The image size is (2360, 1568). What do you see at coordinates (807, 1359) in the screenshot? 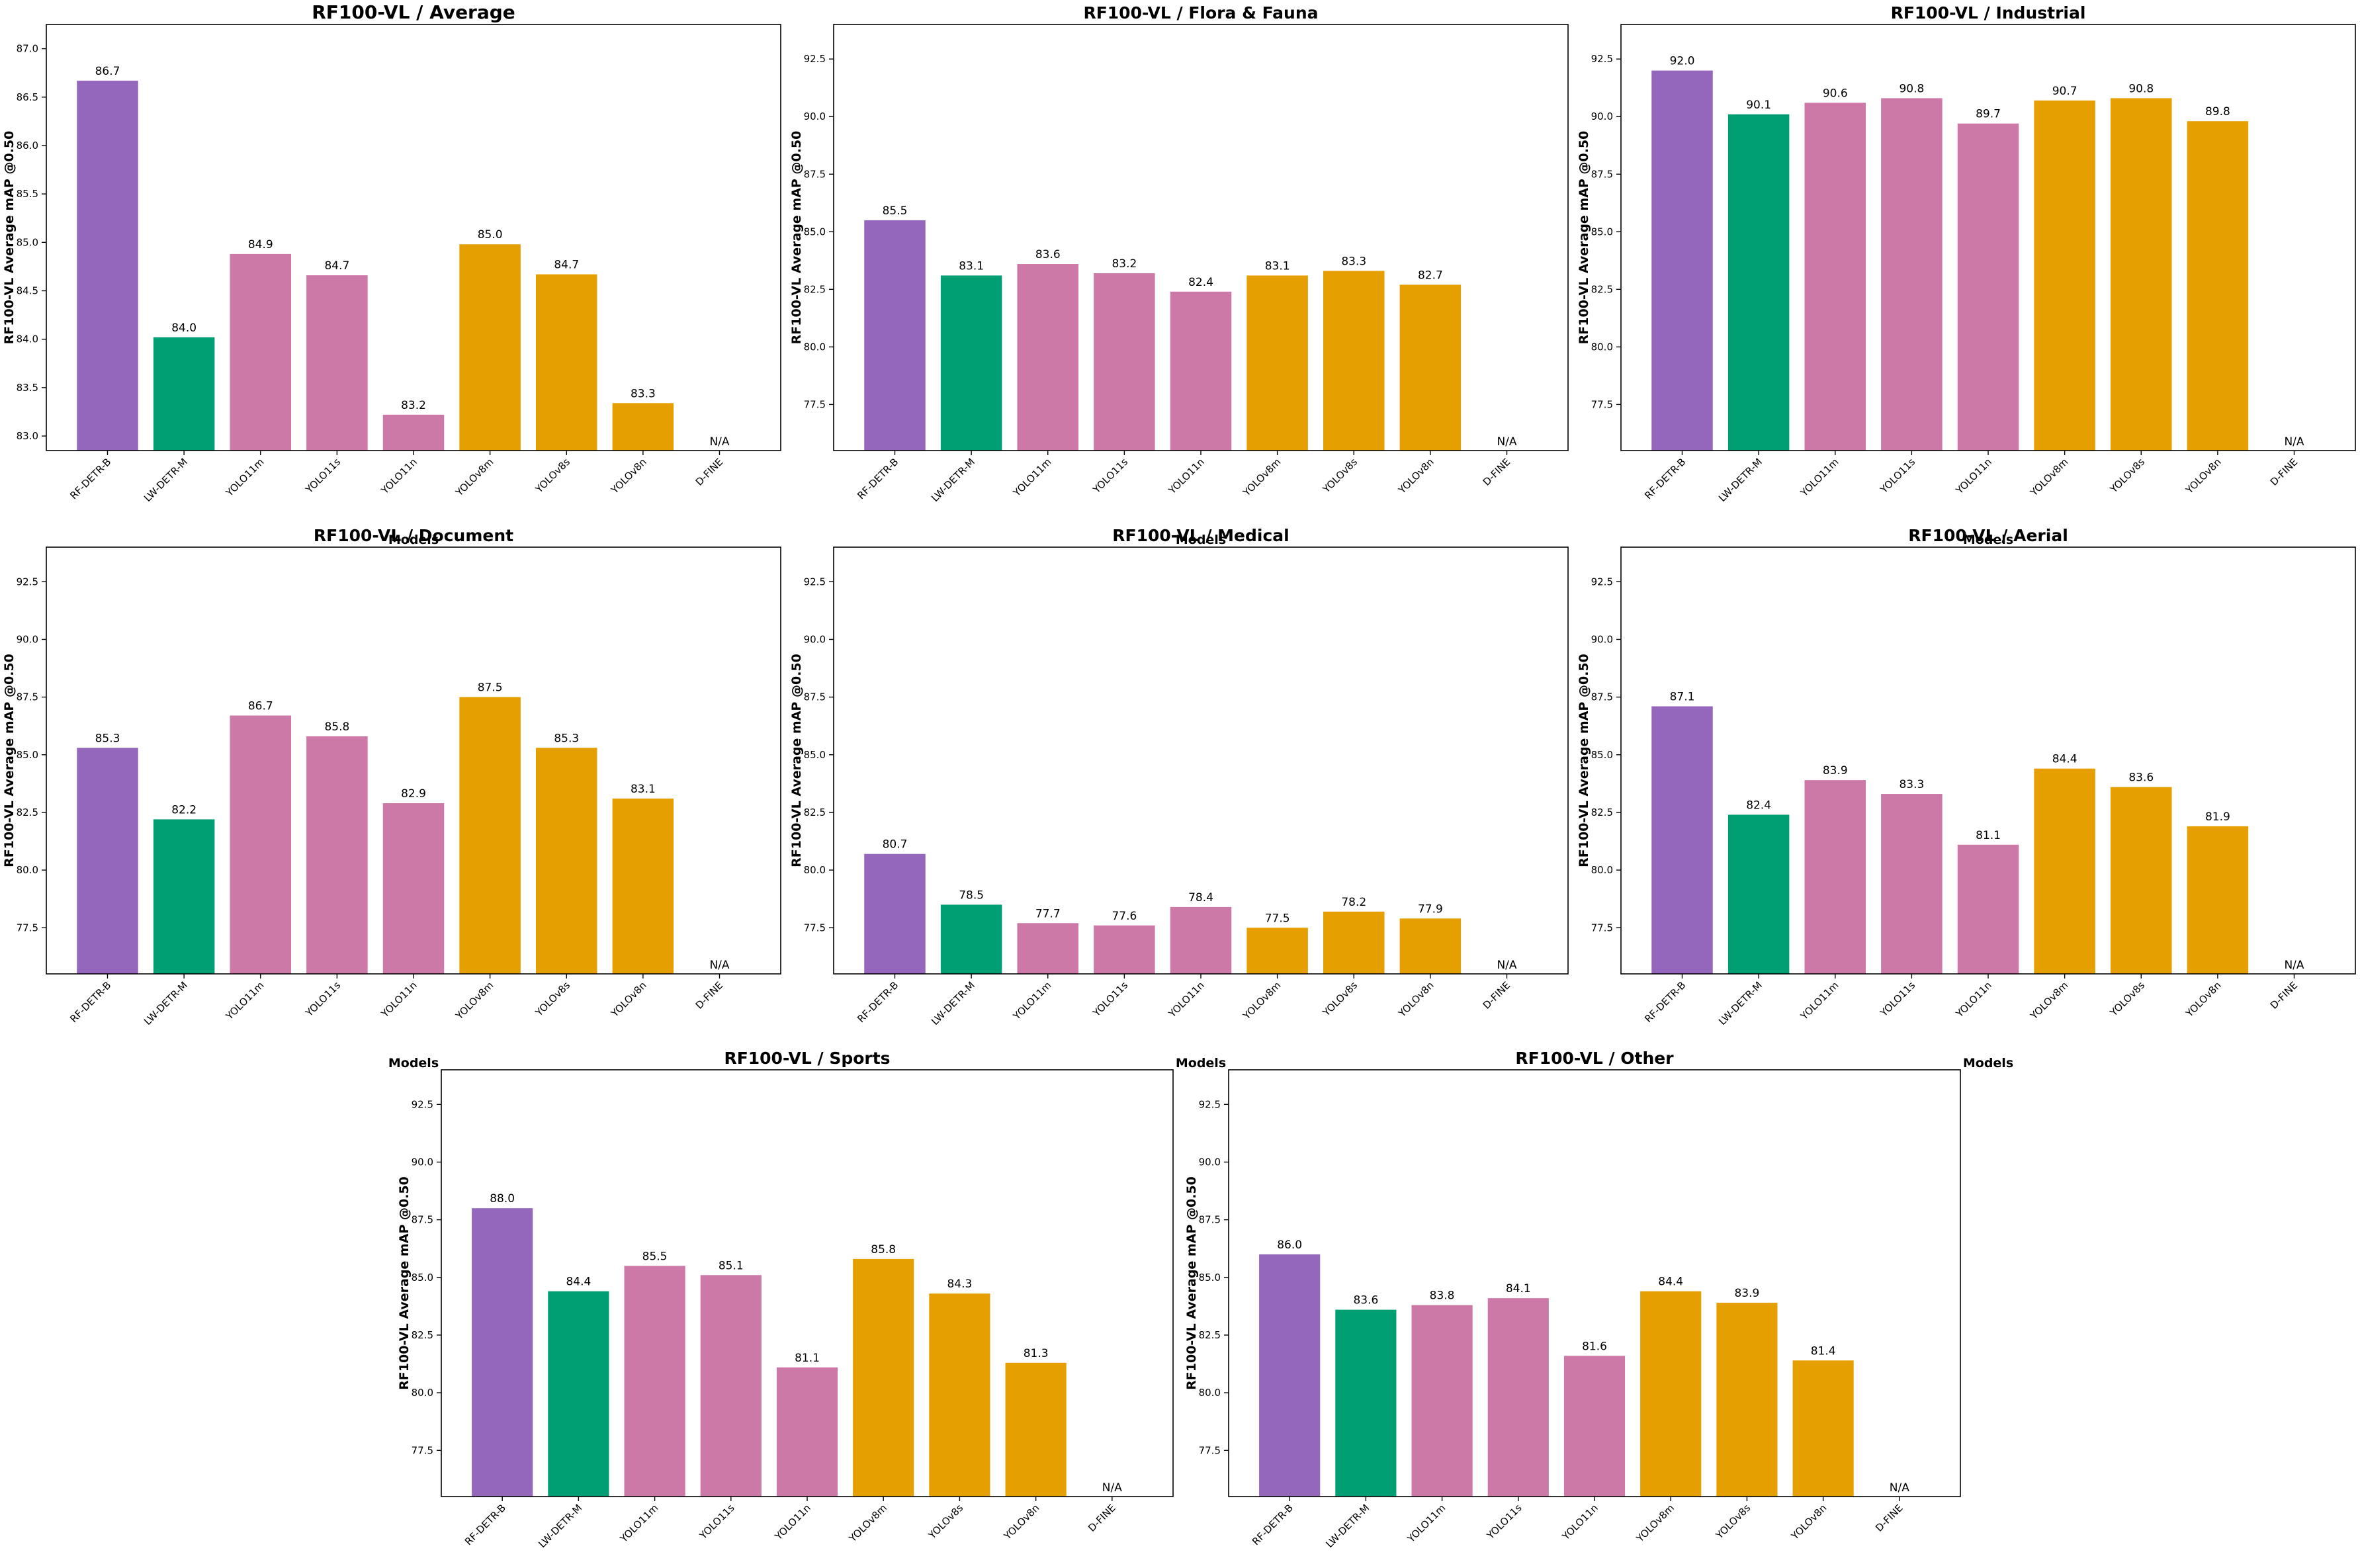
I see `data-label: 81.1` at bounding box center [807, 1359].